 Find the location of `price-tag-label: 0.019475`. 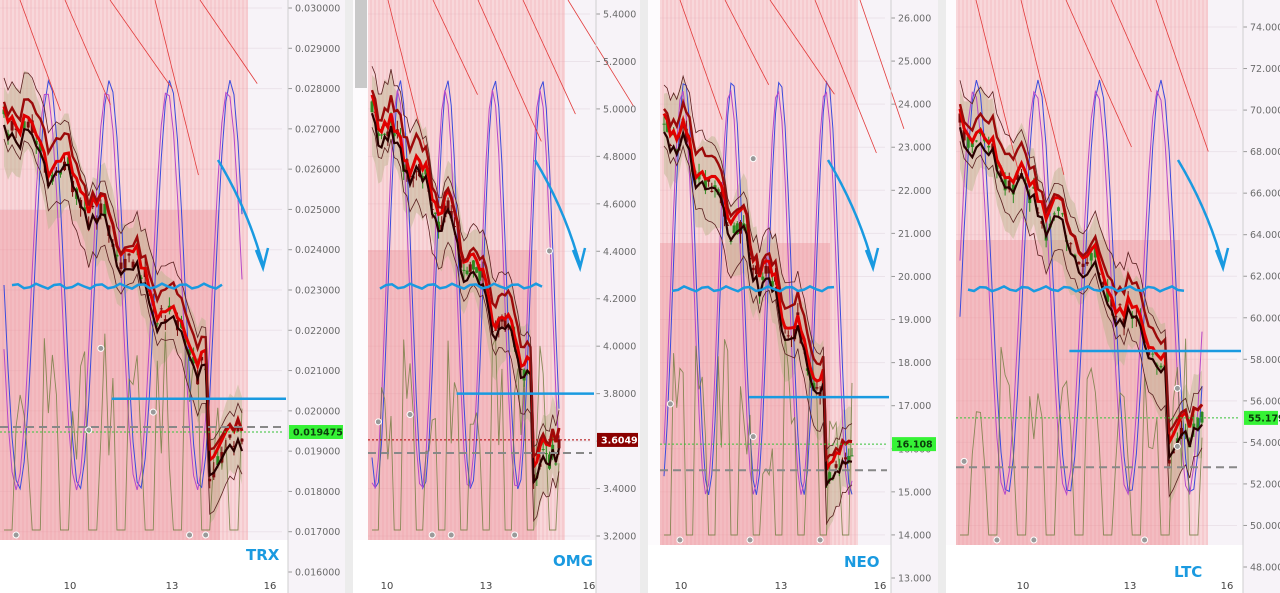

price-tag-label: 0.019475 is located at coordinates (318, 433).